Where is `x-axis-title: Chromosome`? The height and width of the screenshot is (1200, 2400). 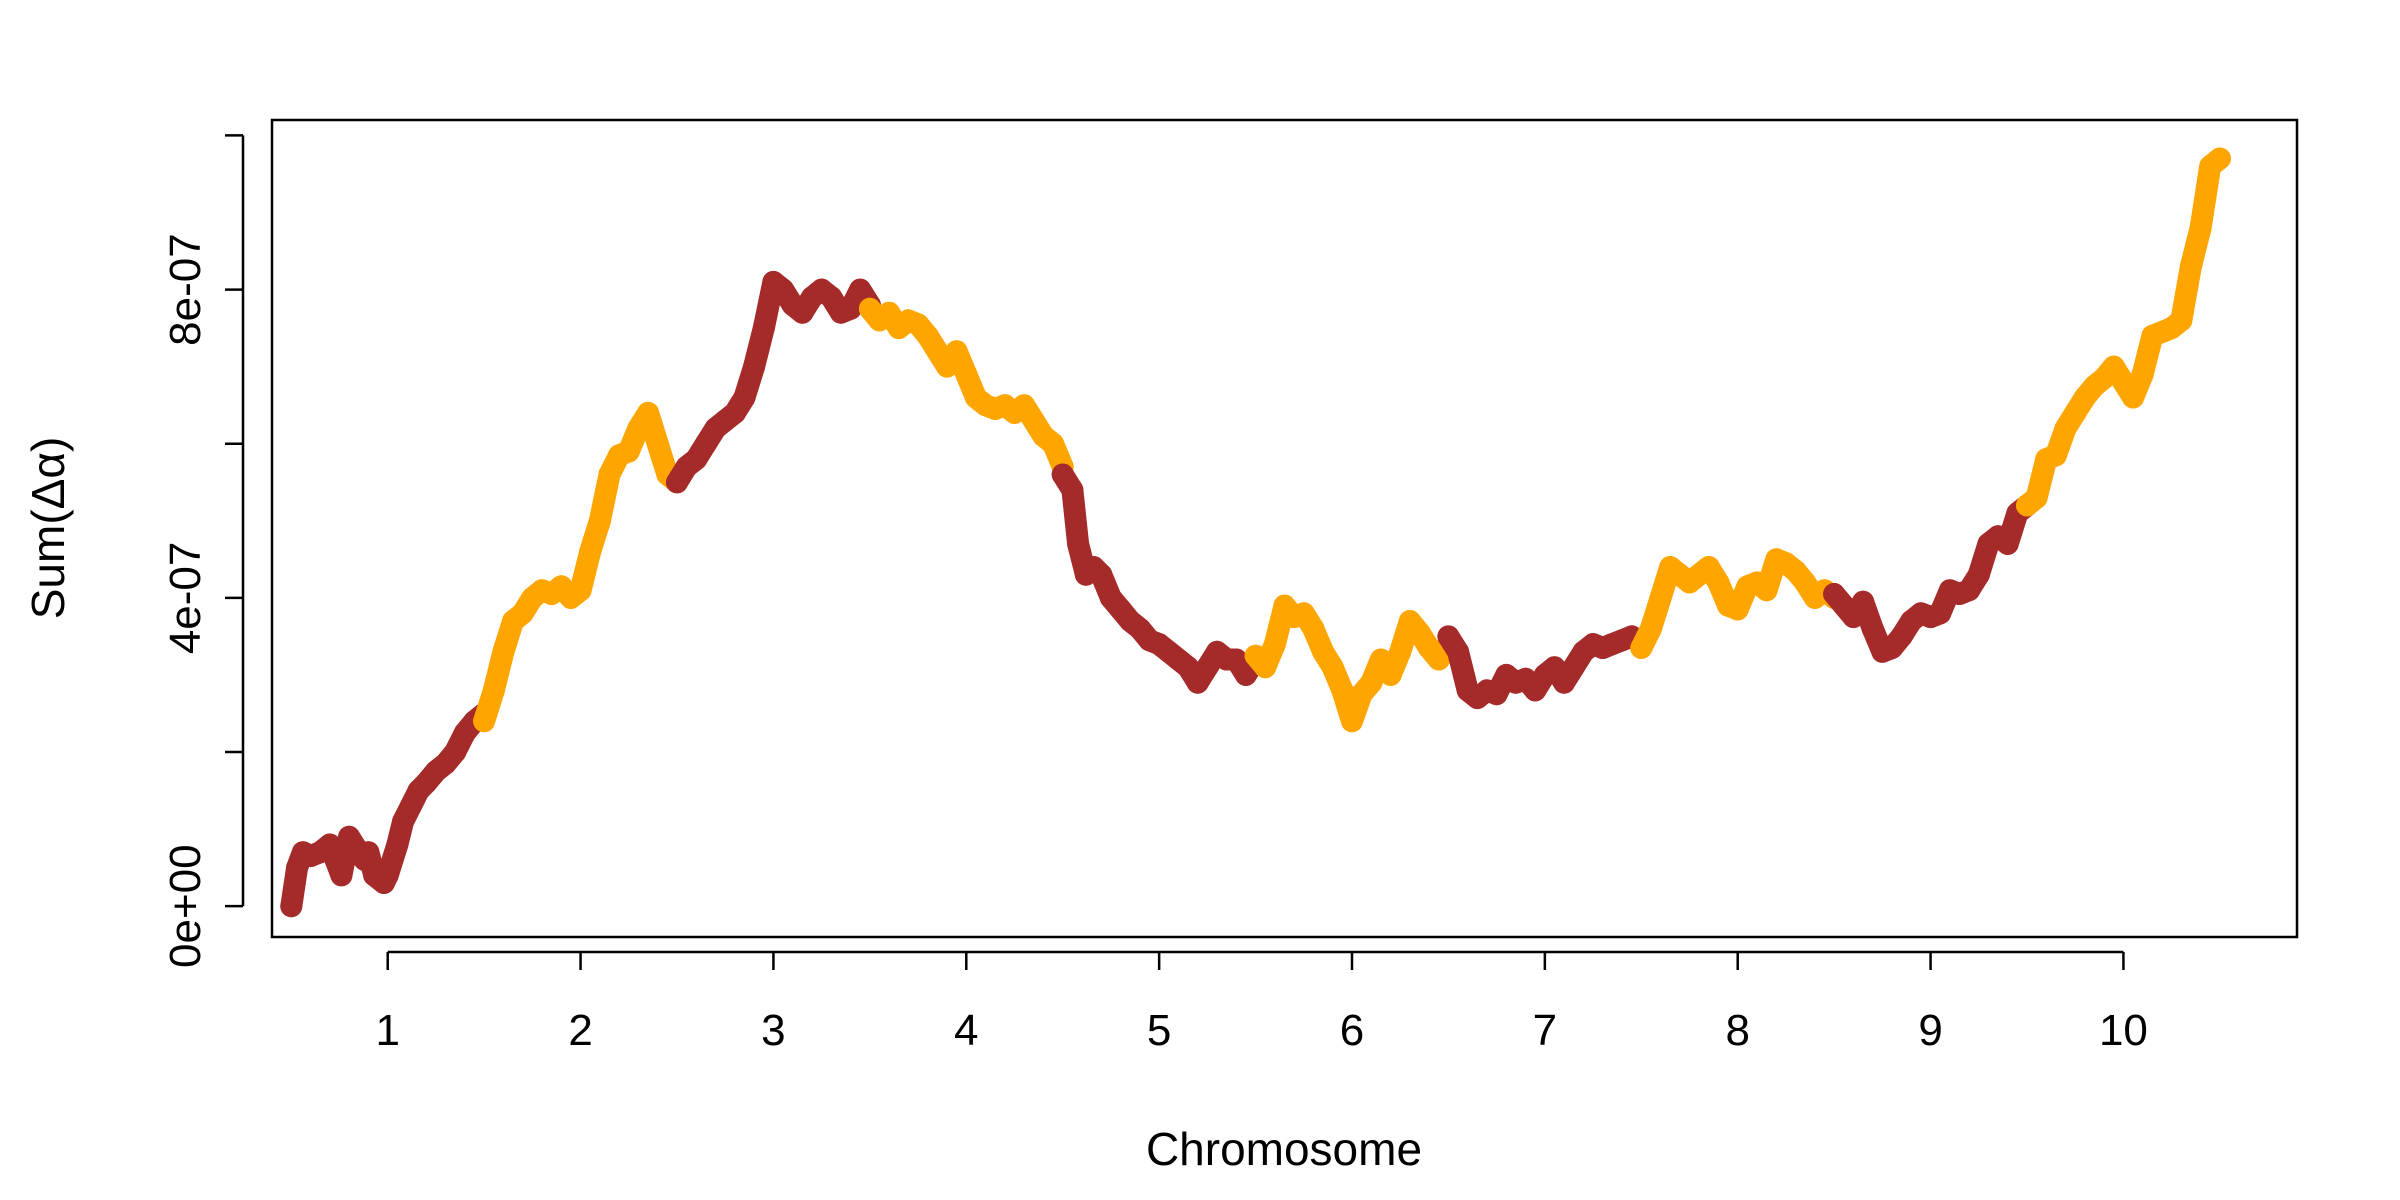
x-axis-title: Chromosome is located at coordinates (1284, 1149).